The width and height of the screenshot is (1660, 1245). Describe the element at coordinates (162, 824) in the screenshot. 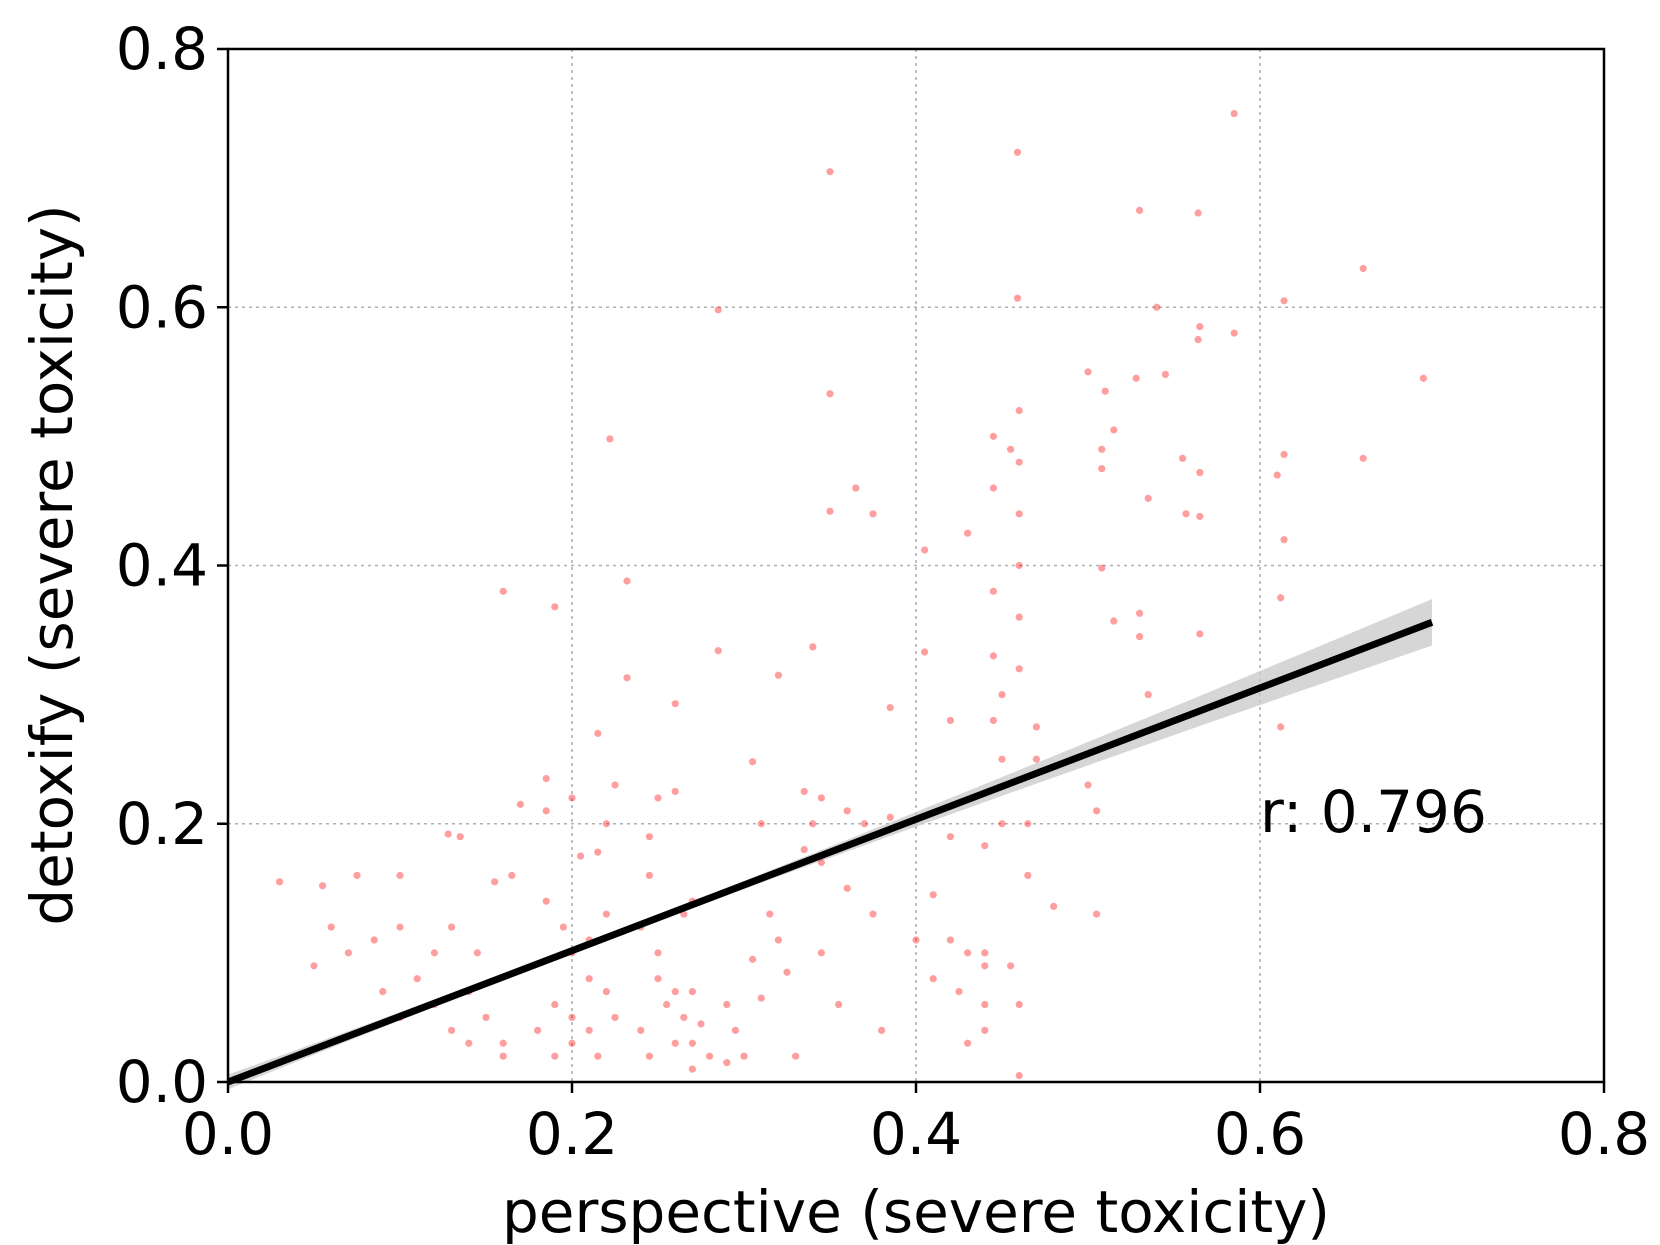

I see `y-tick-label: 0.2` at that location.